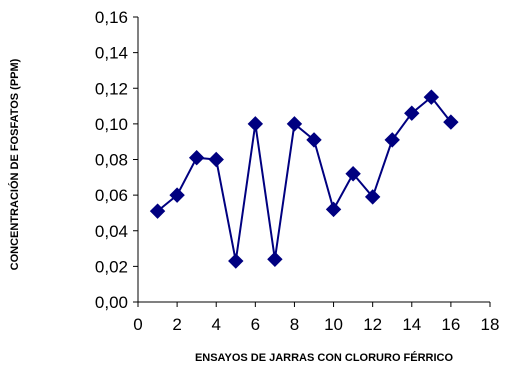  Describe the element at coordinates (111, 53) in the screenshot. I see `y-tick-label: 0,14` at that location.